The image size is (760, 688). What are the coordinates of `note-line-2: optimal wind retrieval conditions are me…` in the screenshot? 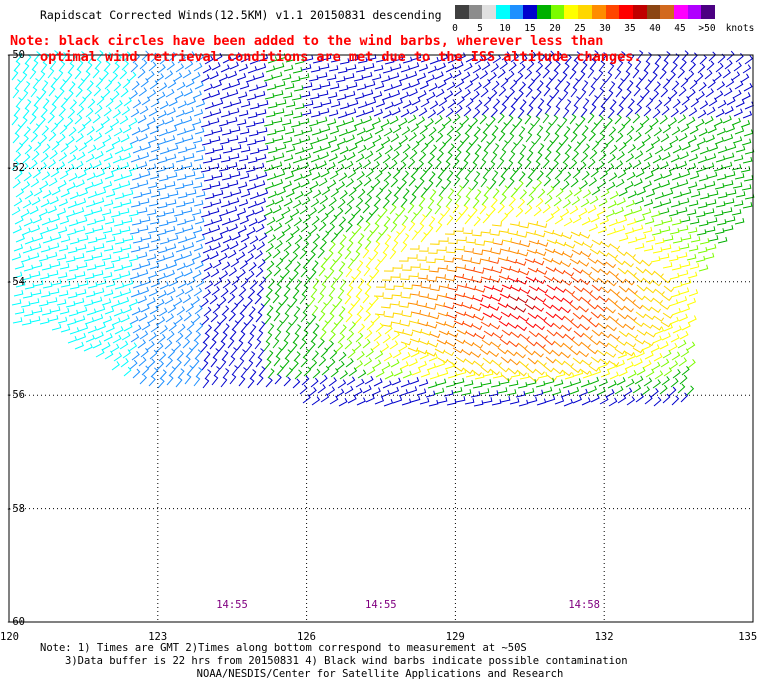 It's located at (341, 57).